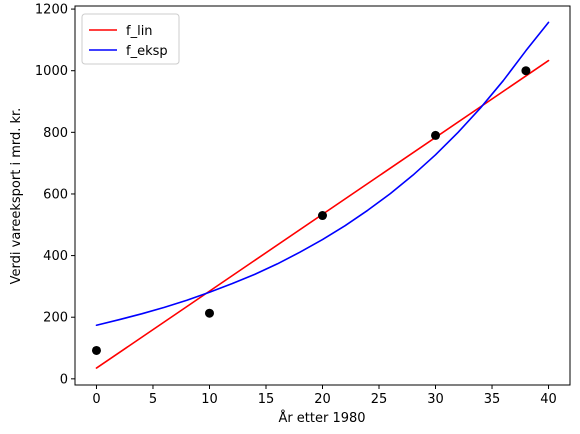 The image size is (580, 434). I want to click on y-tick-label: 200, so click(55, 318).